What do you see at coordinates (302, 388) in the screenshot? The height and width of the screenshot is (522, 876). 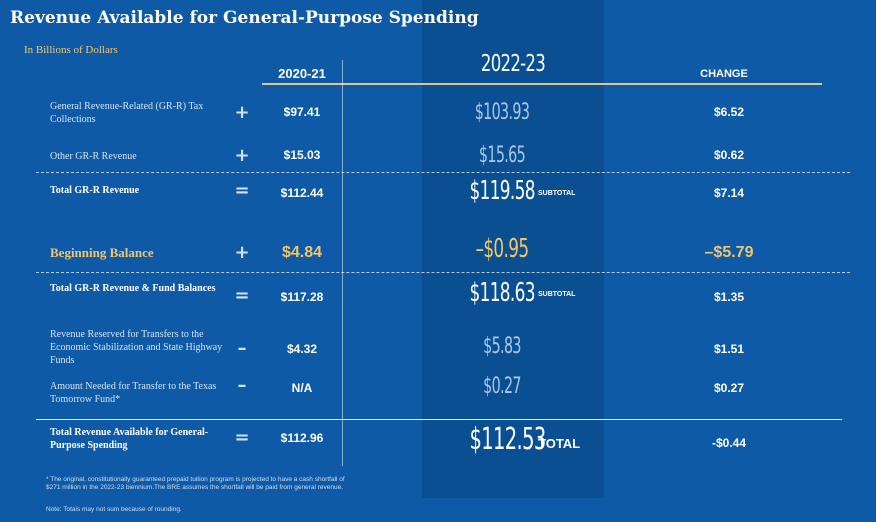 I see `value-2020-21: N/A` at bounding box center [302, 388].